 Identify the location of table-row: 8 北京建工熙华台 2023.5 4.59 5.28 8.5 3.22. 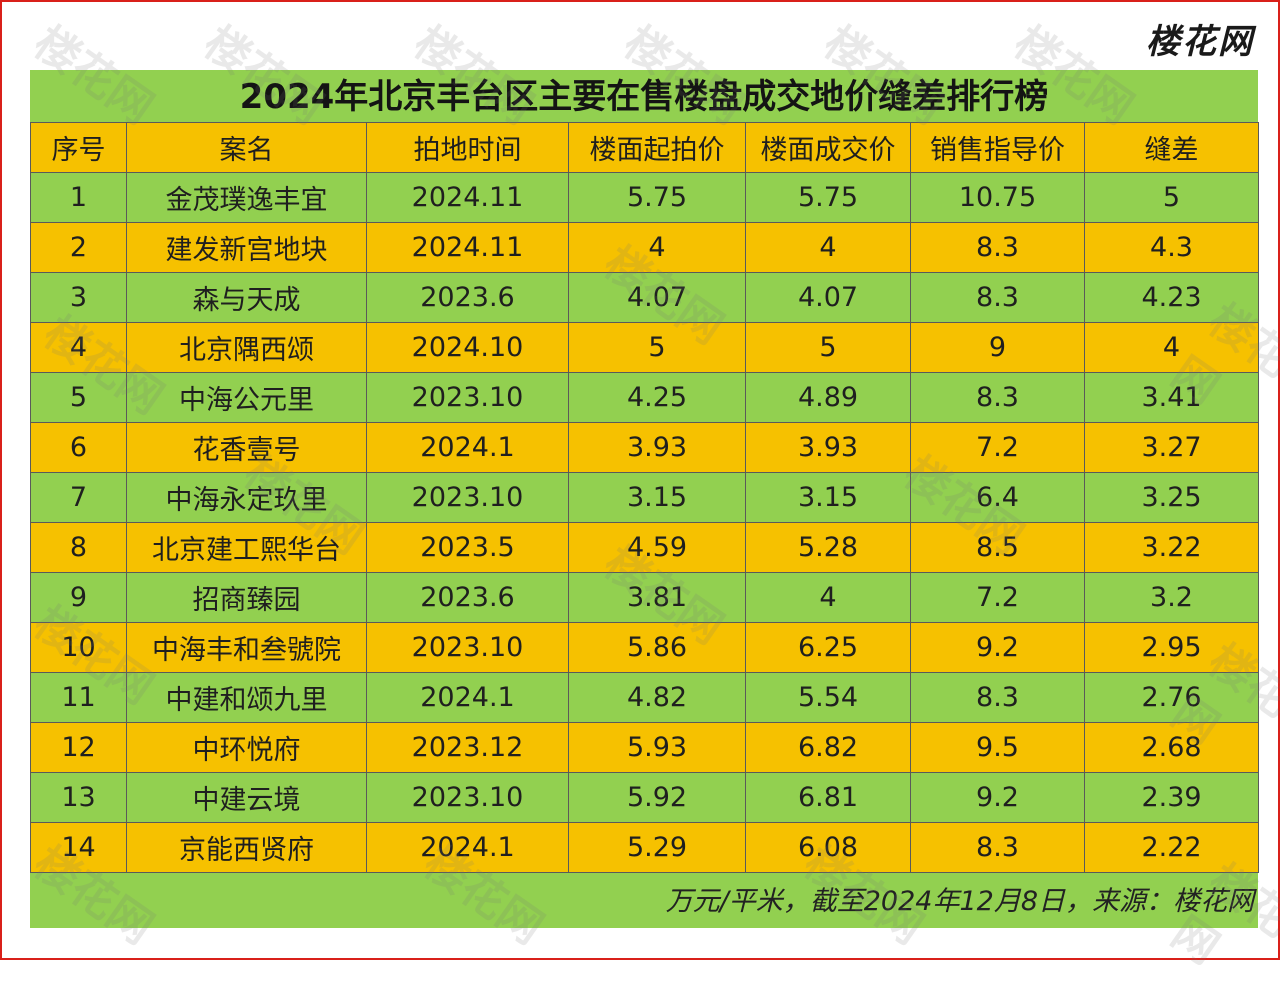
(644, 547).